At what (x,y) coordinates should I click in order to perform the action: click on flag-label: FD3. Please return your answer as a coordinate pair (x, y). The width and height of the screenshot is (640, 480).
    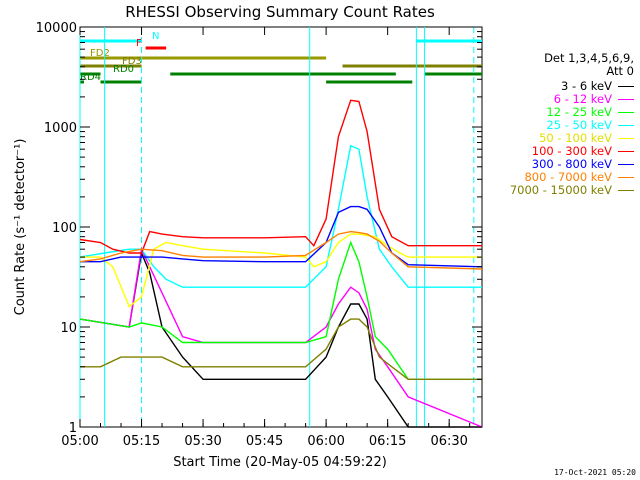
    Looking at the image, I should click on (132, 61).